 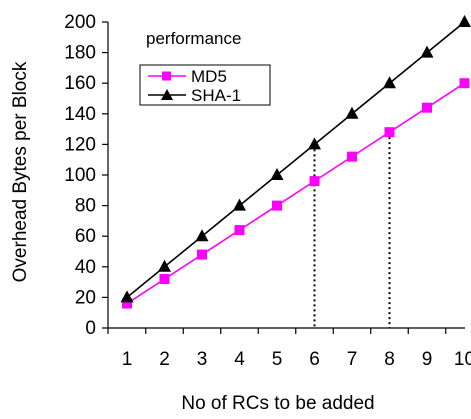 What do you see at coordinates (85, 236) in the screenshot?
I see `y-tick-label: 60` at bounding box center [85, 236].